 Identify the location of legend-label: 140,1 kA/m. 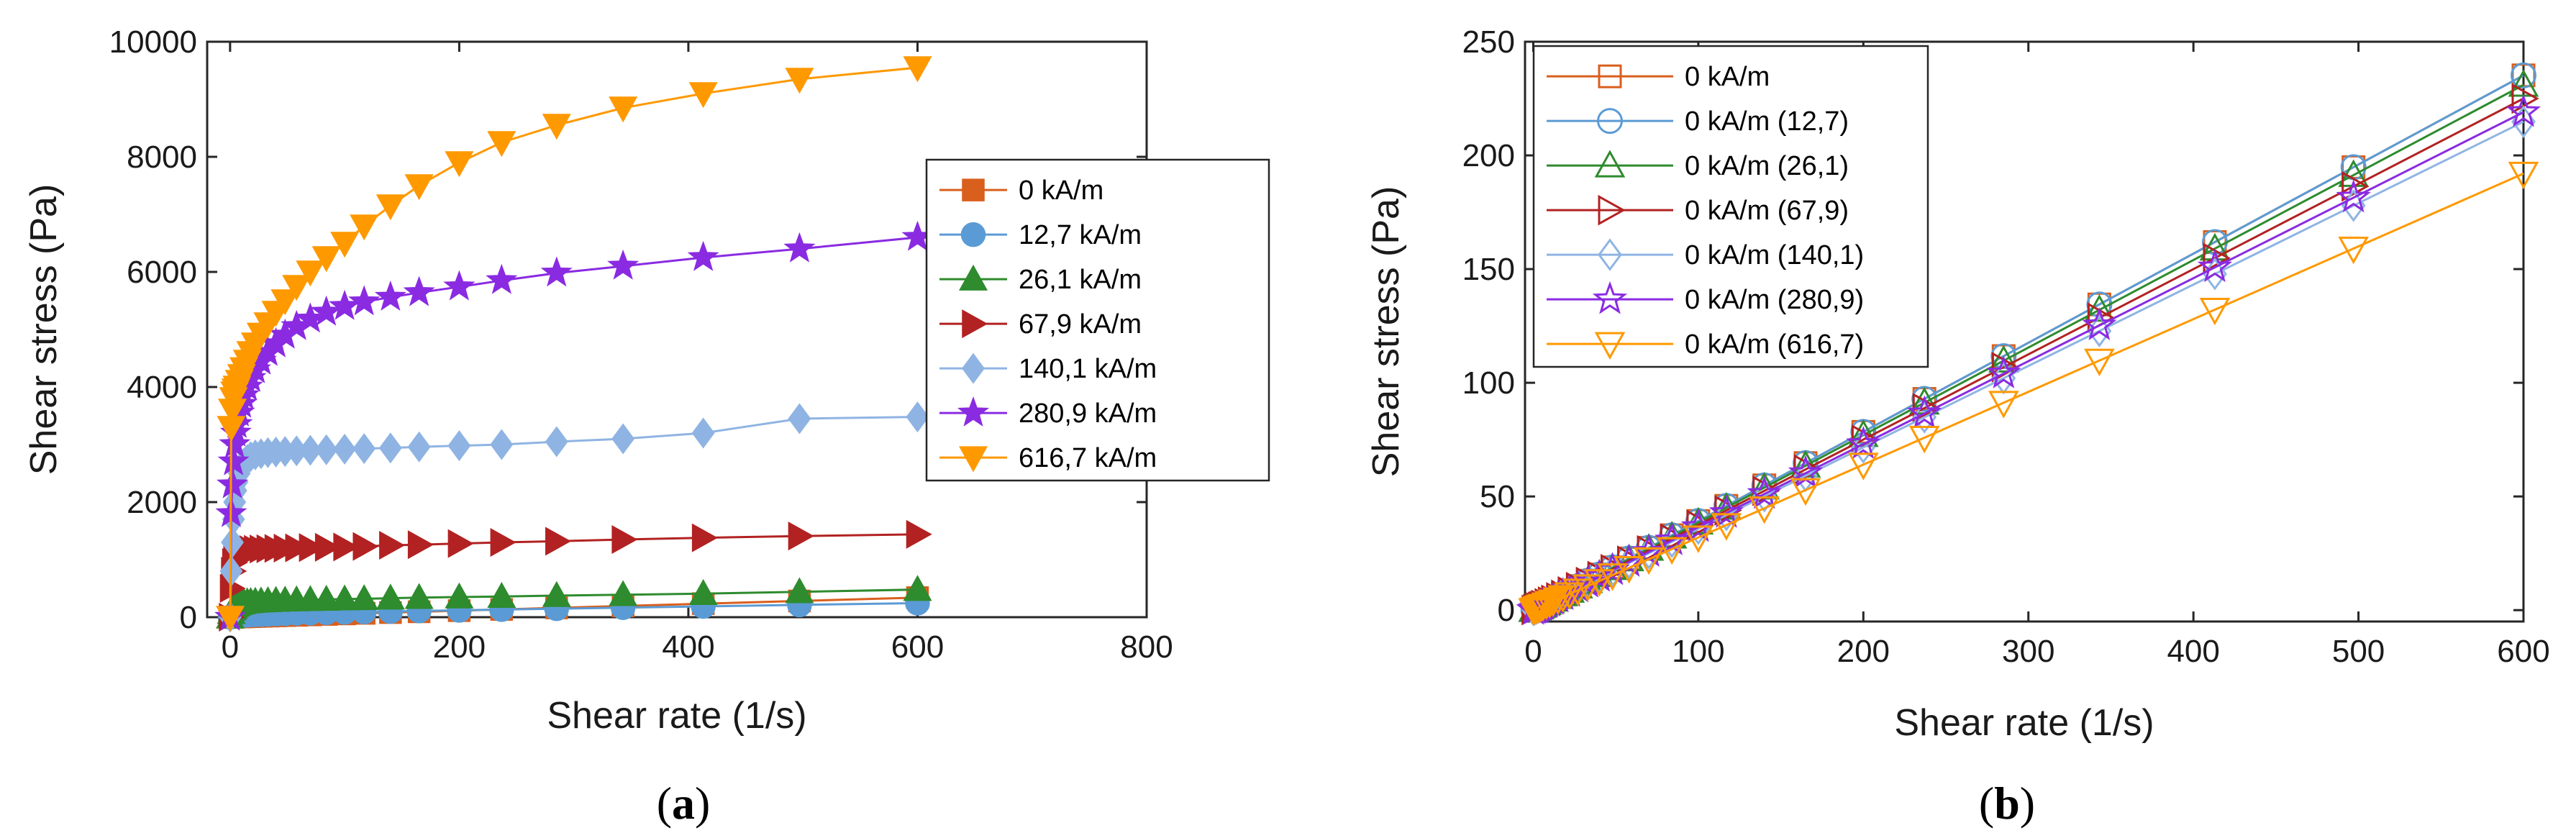
(1088, 369).